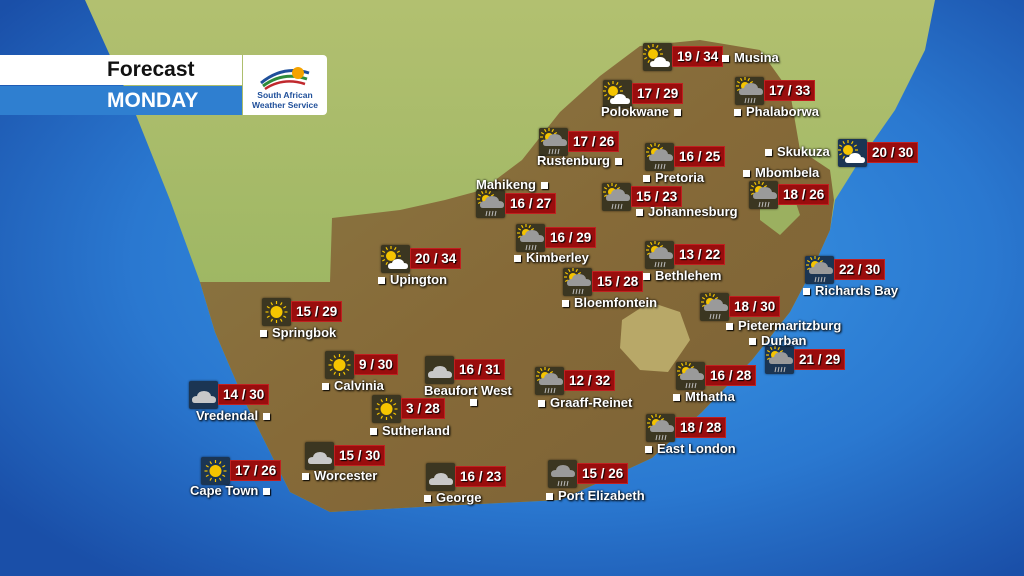 The height and width of the screenshot is (576, 1024). Describe the element at coordinates (688, 275) in the screenshot. I see `city-label-bethlehem: Bethlehem` at that location.